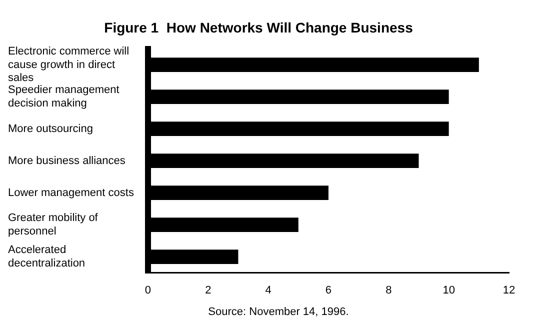 This screenshot has width=557, height=336. Describe the element at coordinates (328, 290) in the screenshot. I see `x-tick-label: 6` at that location.